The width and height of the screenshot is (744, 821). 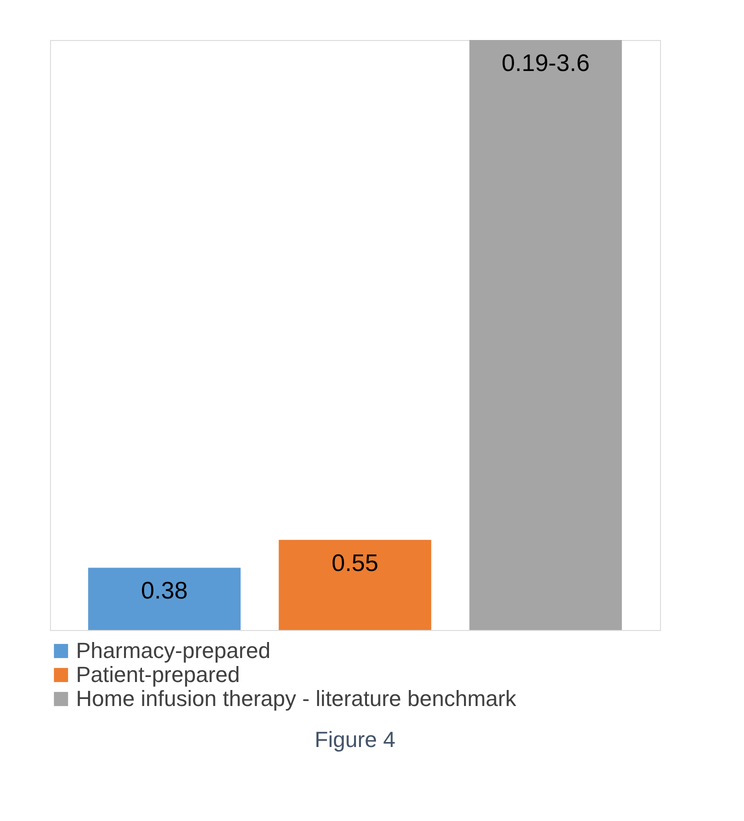 What do you see at coordinates (173, 650) in the screenshot?
I see `legend-label: Pharmacy-prepared` at bounding box center [173, 650].